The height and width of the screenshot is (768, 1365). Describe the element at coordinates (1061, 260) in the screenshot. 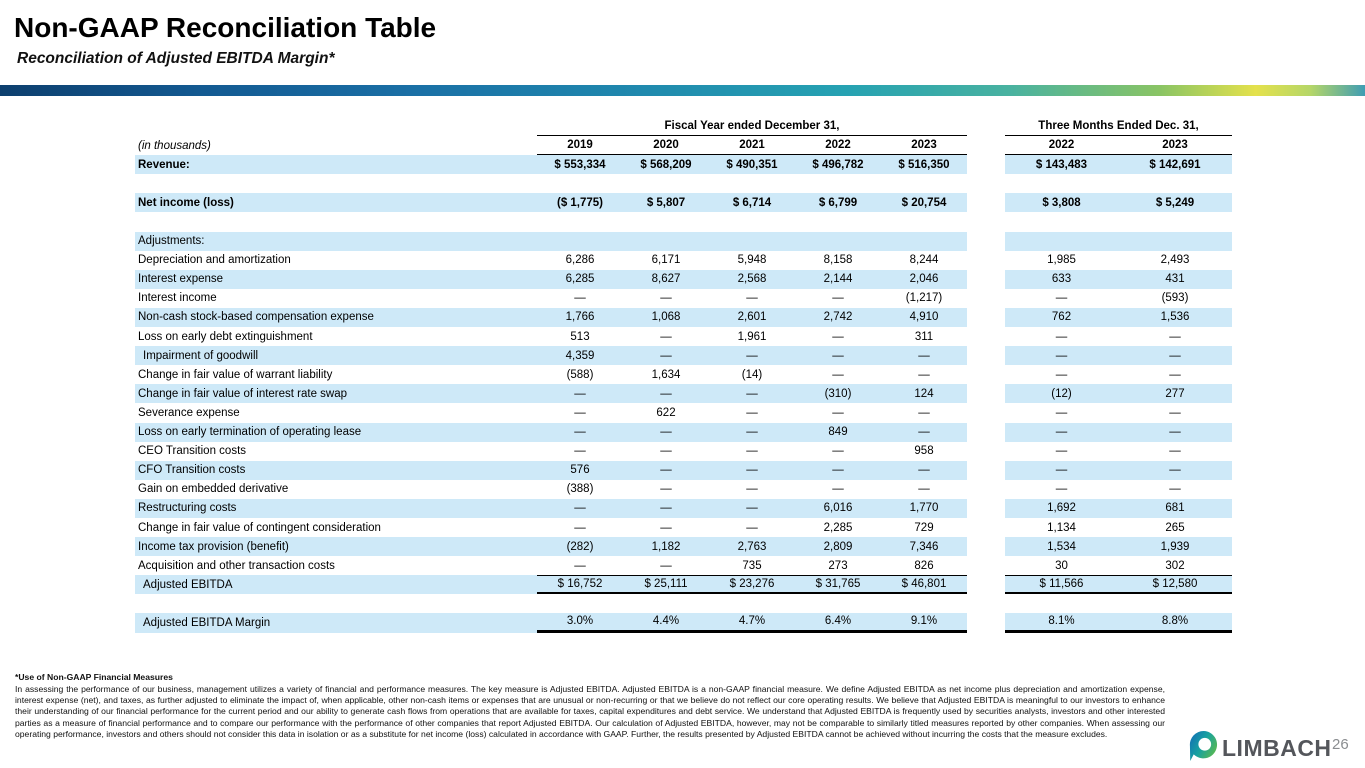

I see `tm-value-cell: 1,985` at that location.